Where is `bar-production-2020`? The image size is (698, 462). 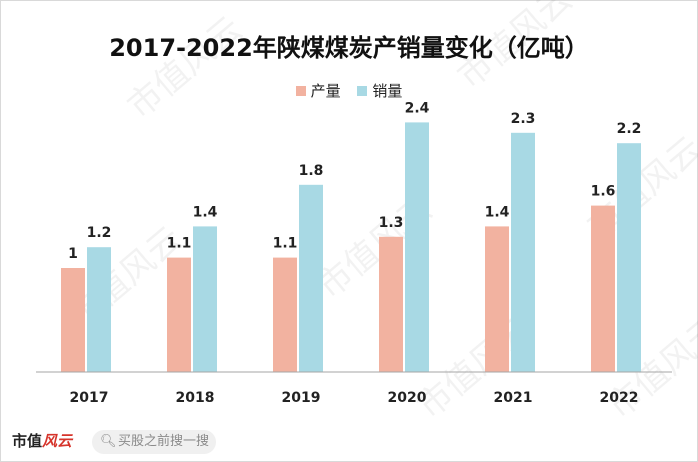 bar-production-2020 is located at coordinates (391, 304).